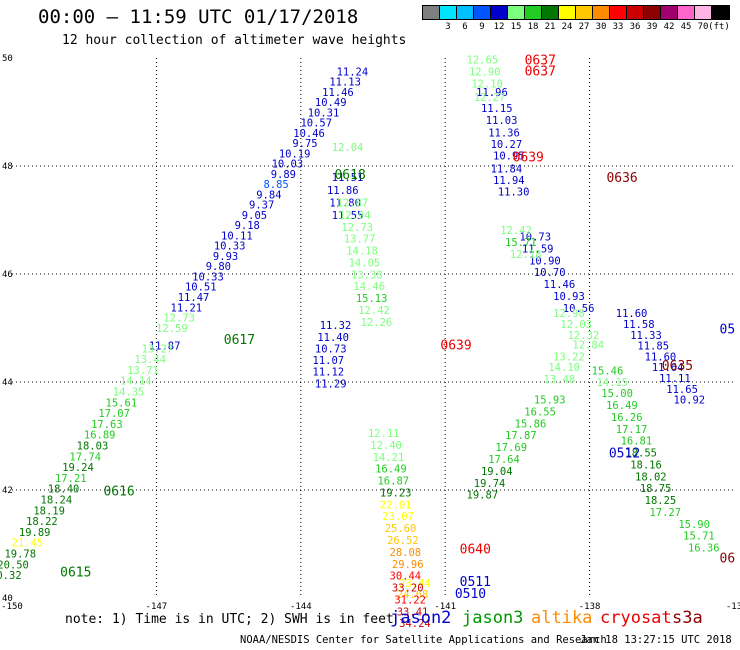 The image size is (740, 650). I want to click on swh-value-jason2: 10.27, so click(507, 145).